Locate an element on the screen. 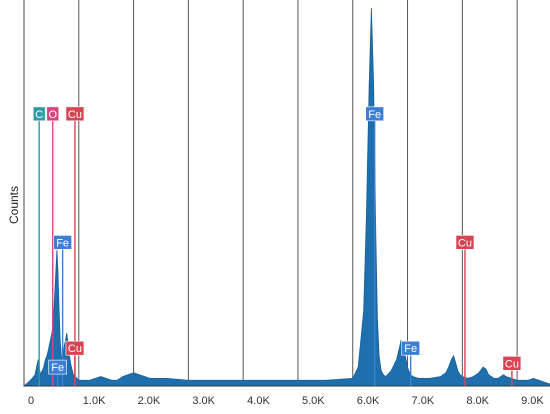 The width and height of the screenshot is (550, 414). x-tick-label: 1.0K is located at coordinates (94, 401).